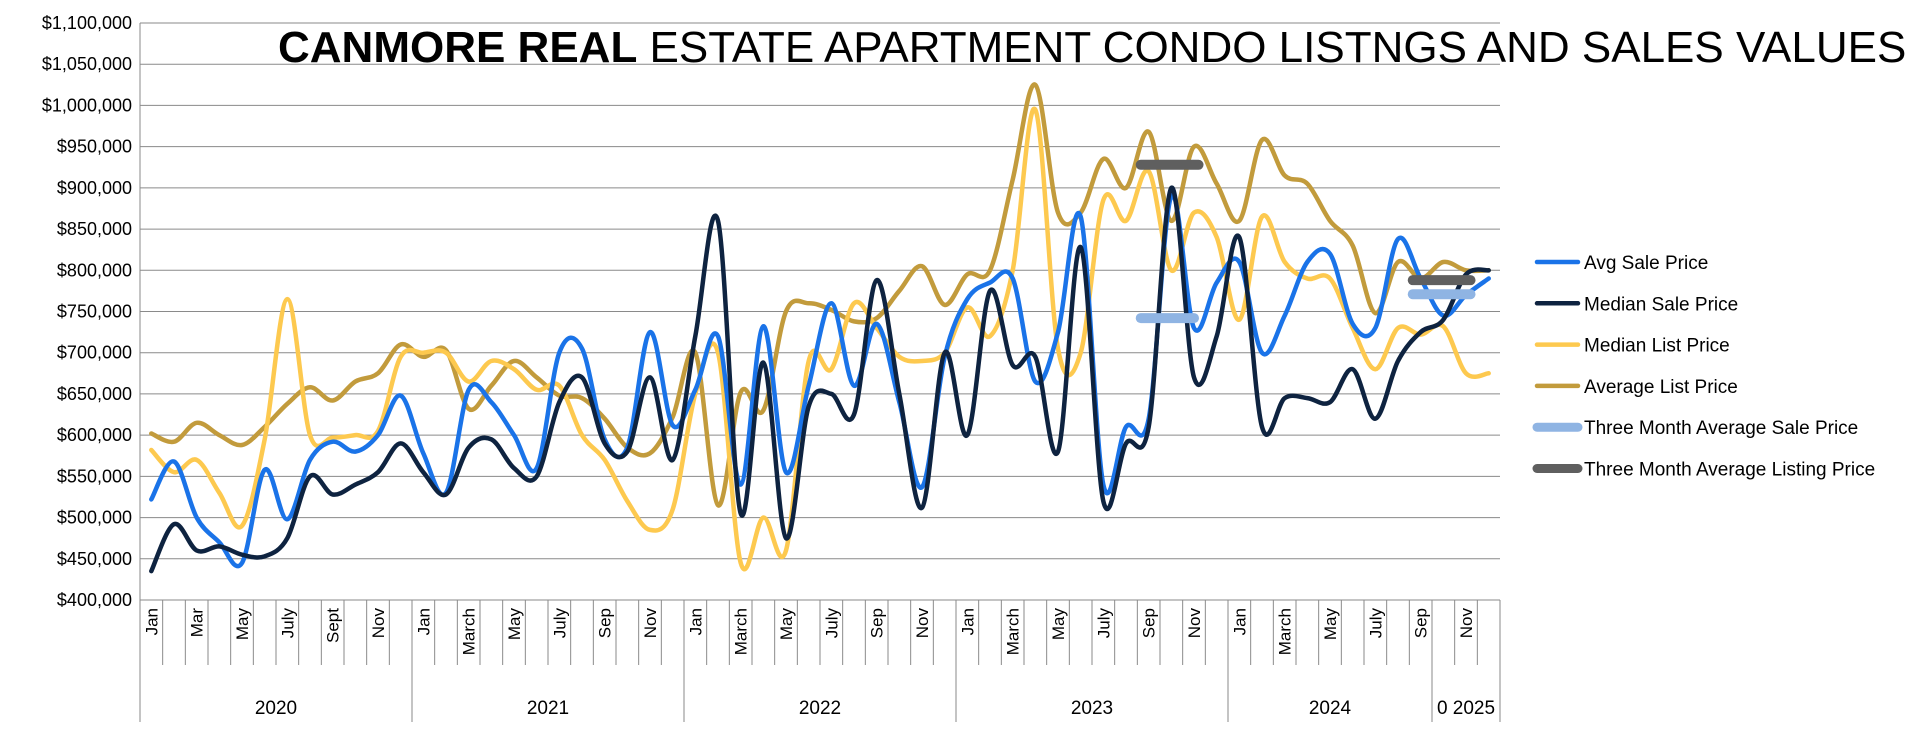  What do you see at coordinates (94, 270) in the screenshot?
I see `y-tick-label: $800,000` at bounding box center [94, 270].